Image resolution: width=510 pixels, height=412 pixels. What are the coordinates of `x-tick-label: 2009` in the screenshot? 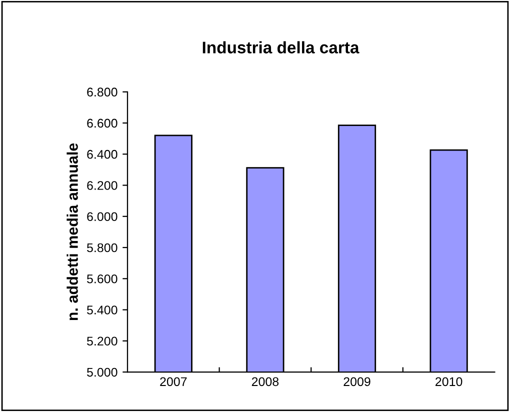 It's located at (357, 381).